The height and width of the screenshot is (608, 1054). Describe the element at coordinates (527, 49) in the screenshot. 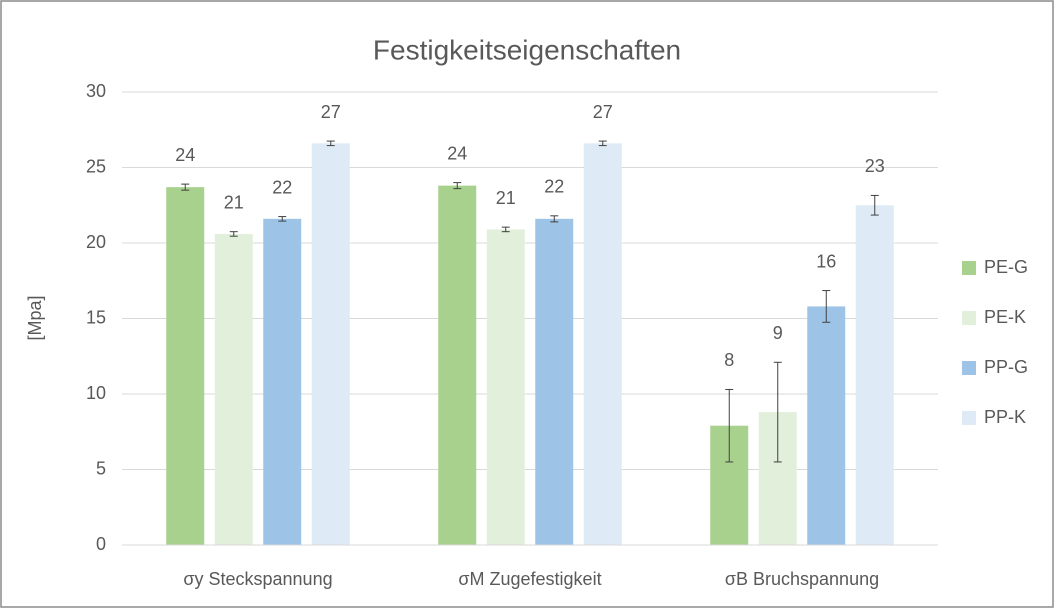

I see `chart-title: Festigkeitseigenschaften` at that location.